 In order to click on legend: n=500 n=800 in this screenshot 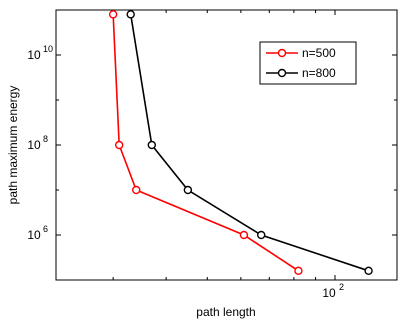, I will do `click(308, 63)`.